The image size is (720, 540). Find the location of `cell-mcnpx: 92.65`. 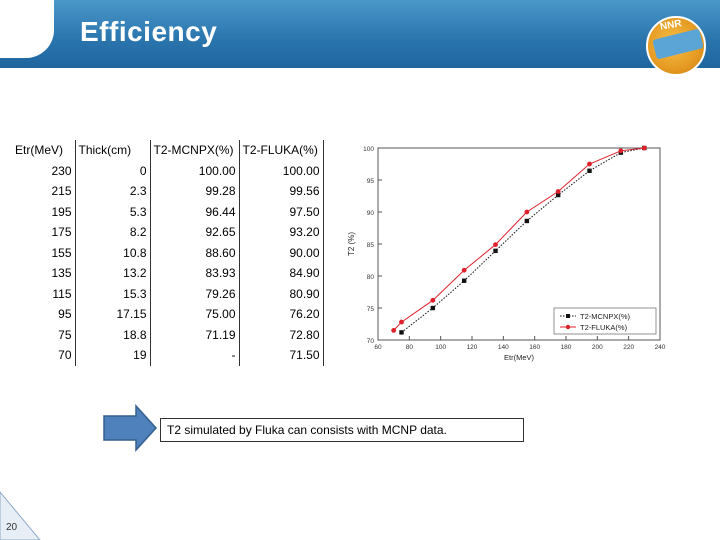

cell-mcnpx: 92.65 is located at coordinates (195, 232).